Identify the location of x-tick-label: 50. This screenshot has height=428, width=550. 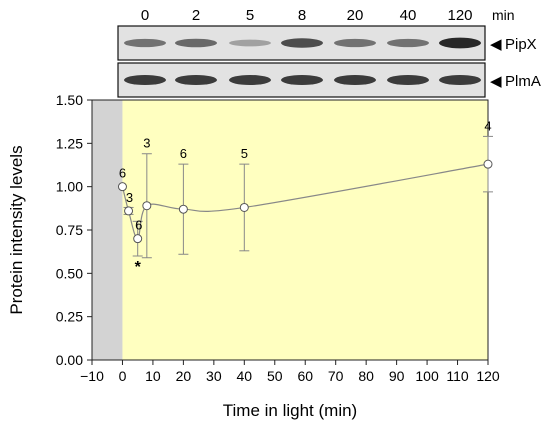
(275, 376).